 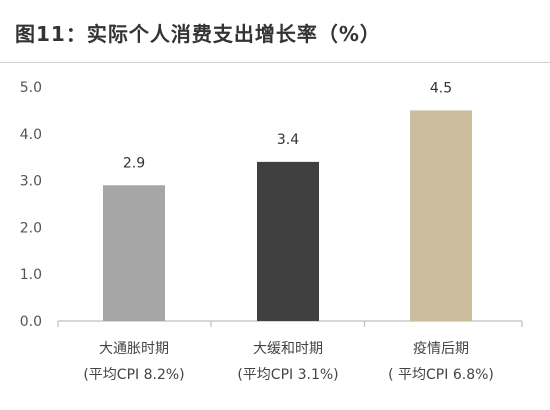 I want to click on x-category-label: 大通胀时期, so click(x=134, y=349).